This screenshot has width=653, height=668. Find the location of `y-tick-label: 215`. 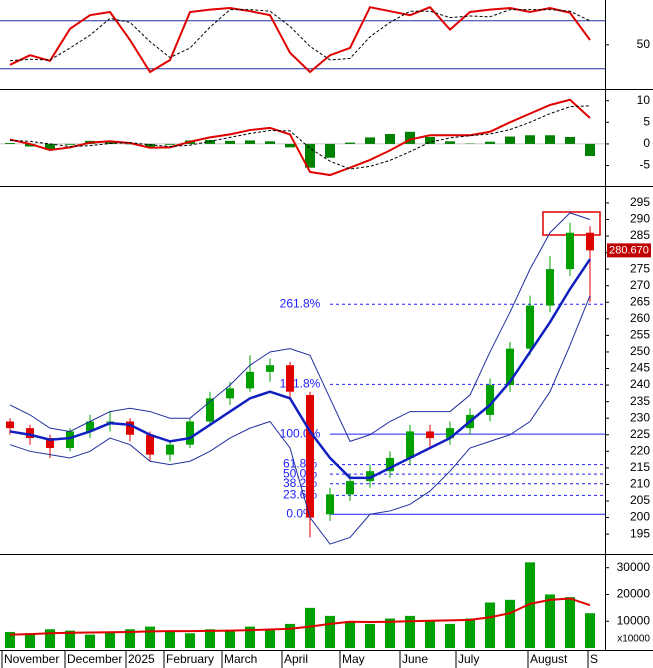

y-tick-label: 215 is located at coordinates (640, 467).